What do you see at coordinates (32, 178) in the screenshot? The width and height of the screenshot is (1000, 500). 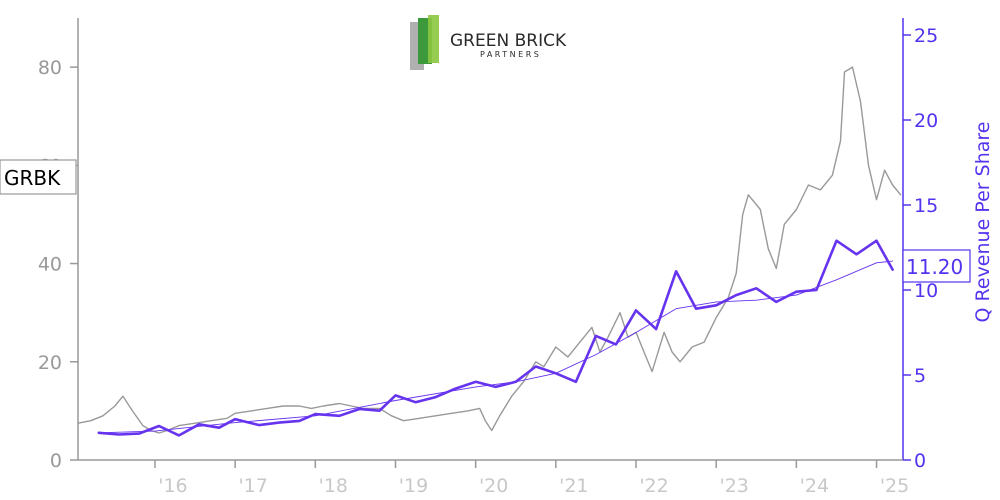 I see `ticker-text: GRBK` at bounding box center [32, 178].